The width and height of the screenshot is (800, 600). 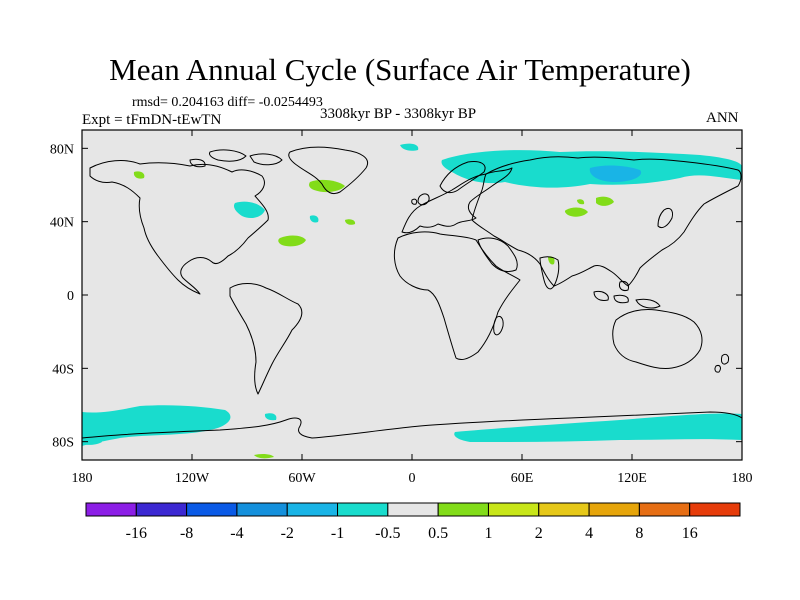 What do you see at coordinates (589, 533) in the screenshot?
I see `colorbar-label: 4` at bounding box center [589, 533].